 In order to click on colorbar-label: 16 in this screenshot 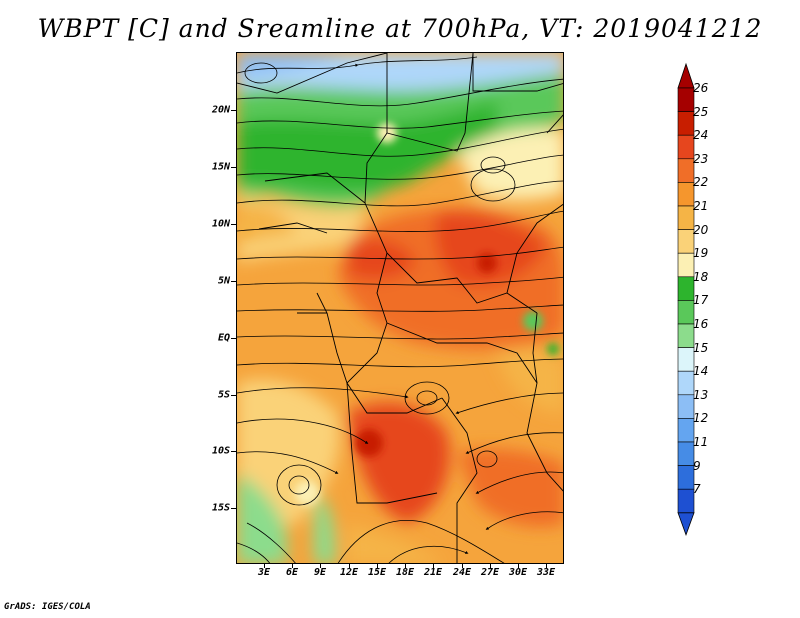, I will do `click(701, 324)`.